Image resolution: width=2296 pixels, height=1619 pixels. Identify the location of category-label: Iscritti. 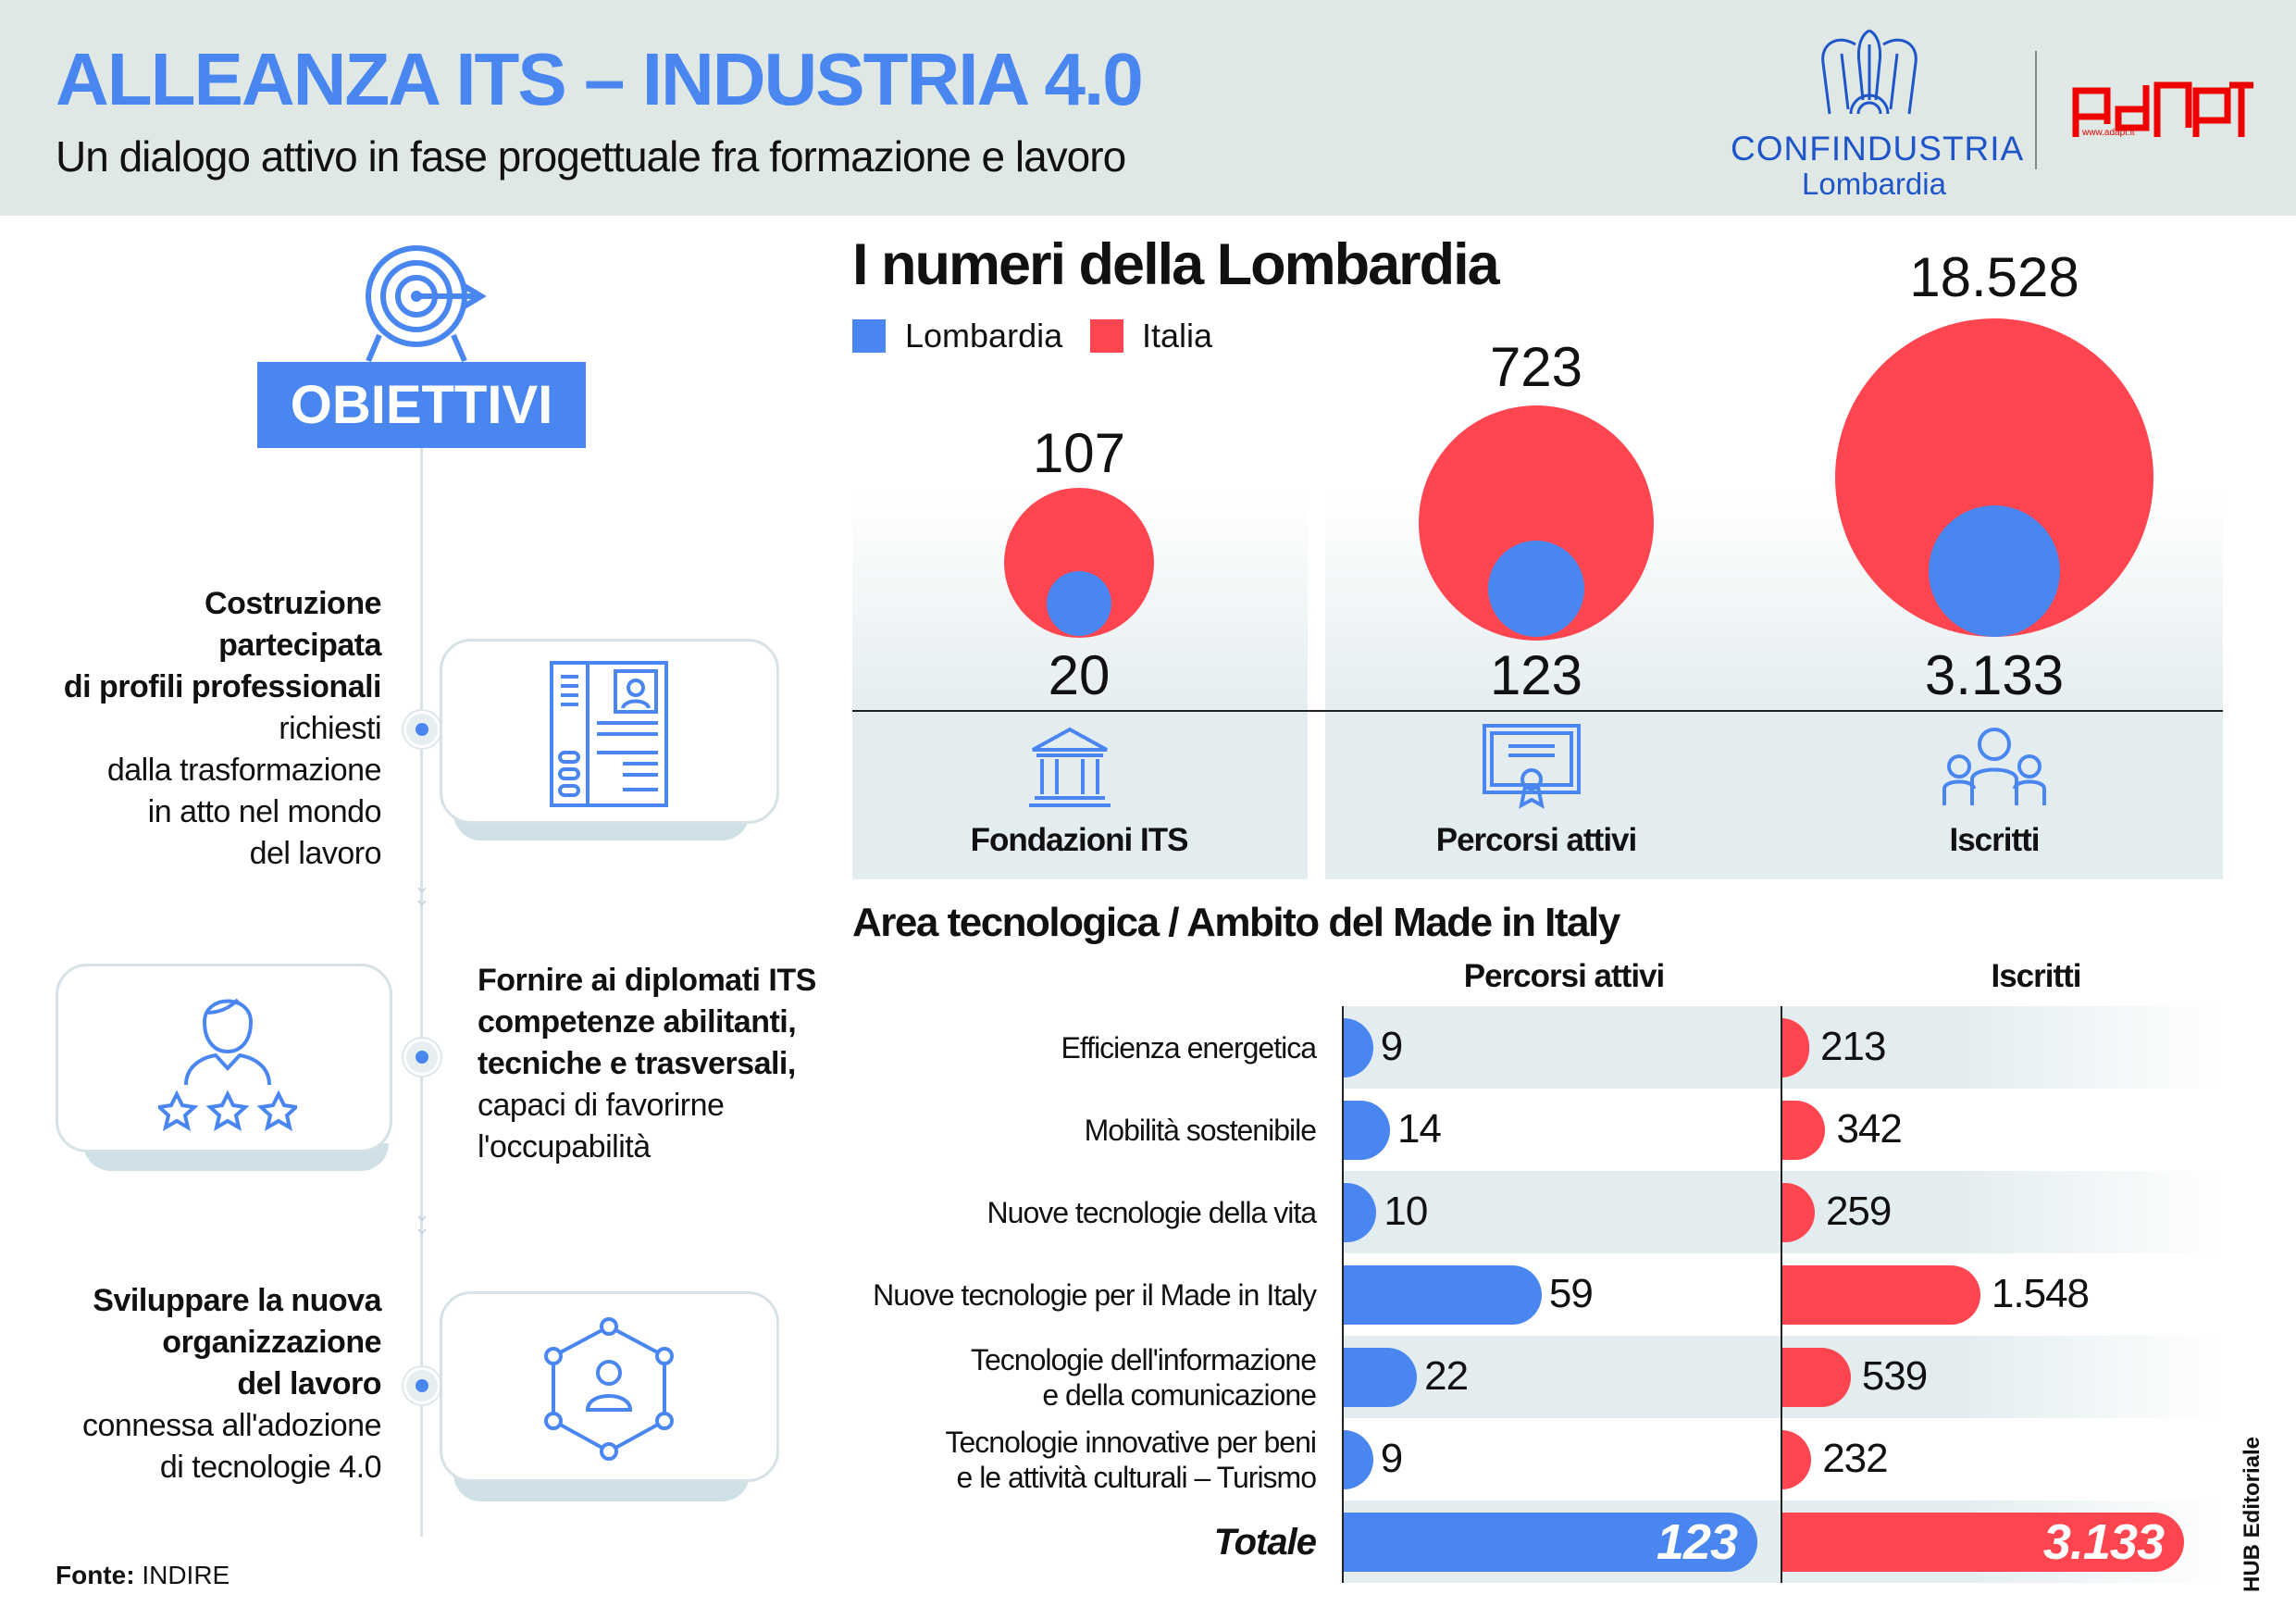
(1995, 840).